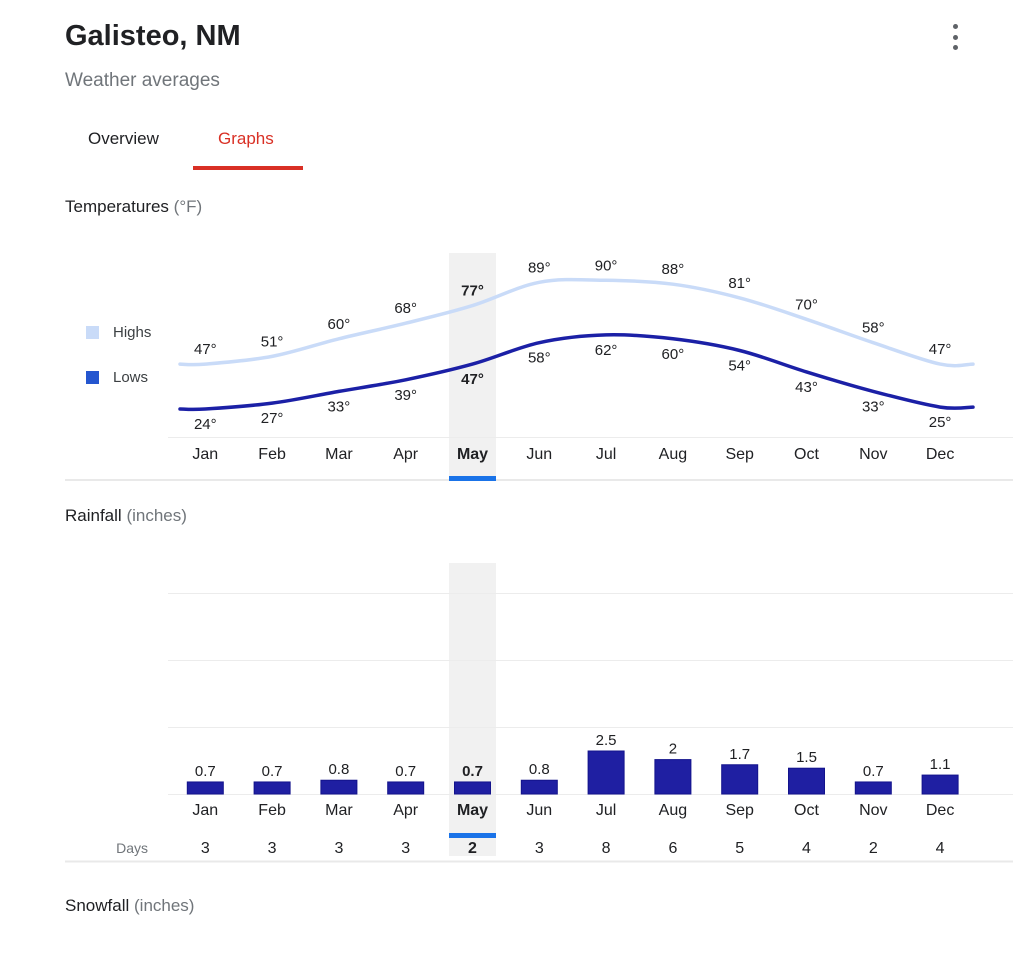  I want to click on lows-value-label: 27°, so click(272, 418).